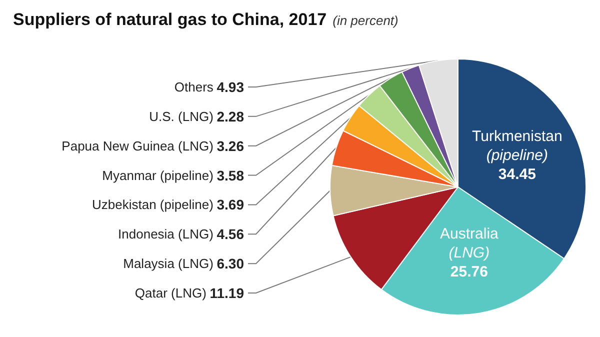 This screenshot has width=600, height=337. I want to click on slice-label: Myanmar (pipeline), so click(158, 175).